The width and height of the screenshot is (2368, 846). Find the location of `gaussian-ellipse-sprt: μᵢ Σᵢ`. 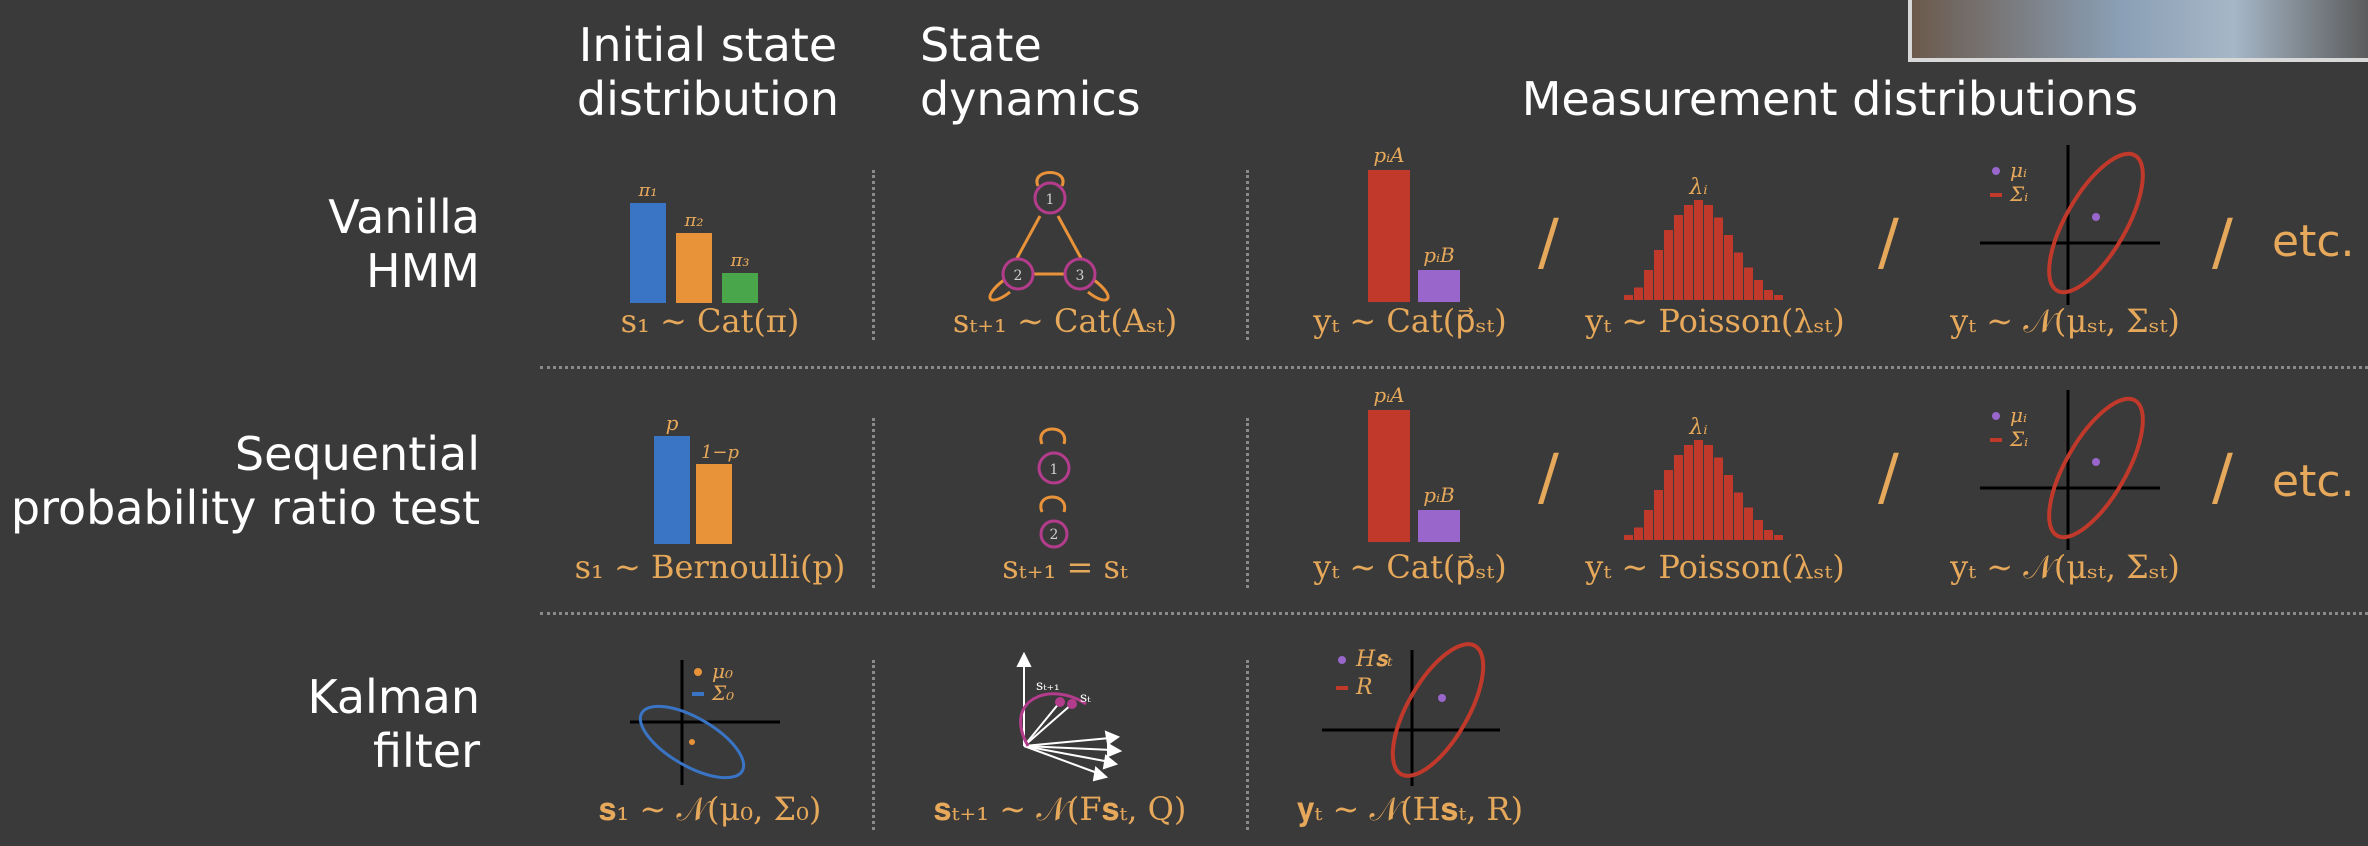

gaussian-ellipse-sprt: μᵢ Σᵢ is located at coordinates (2070, 470).